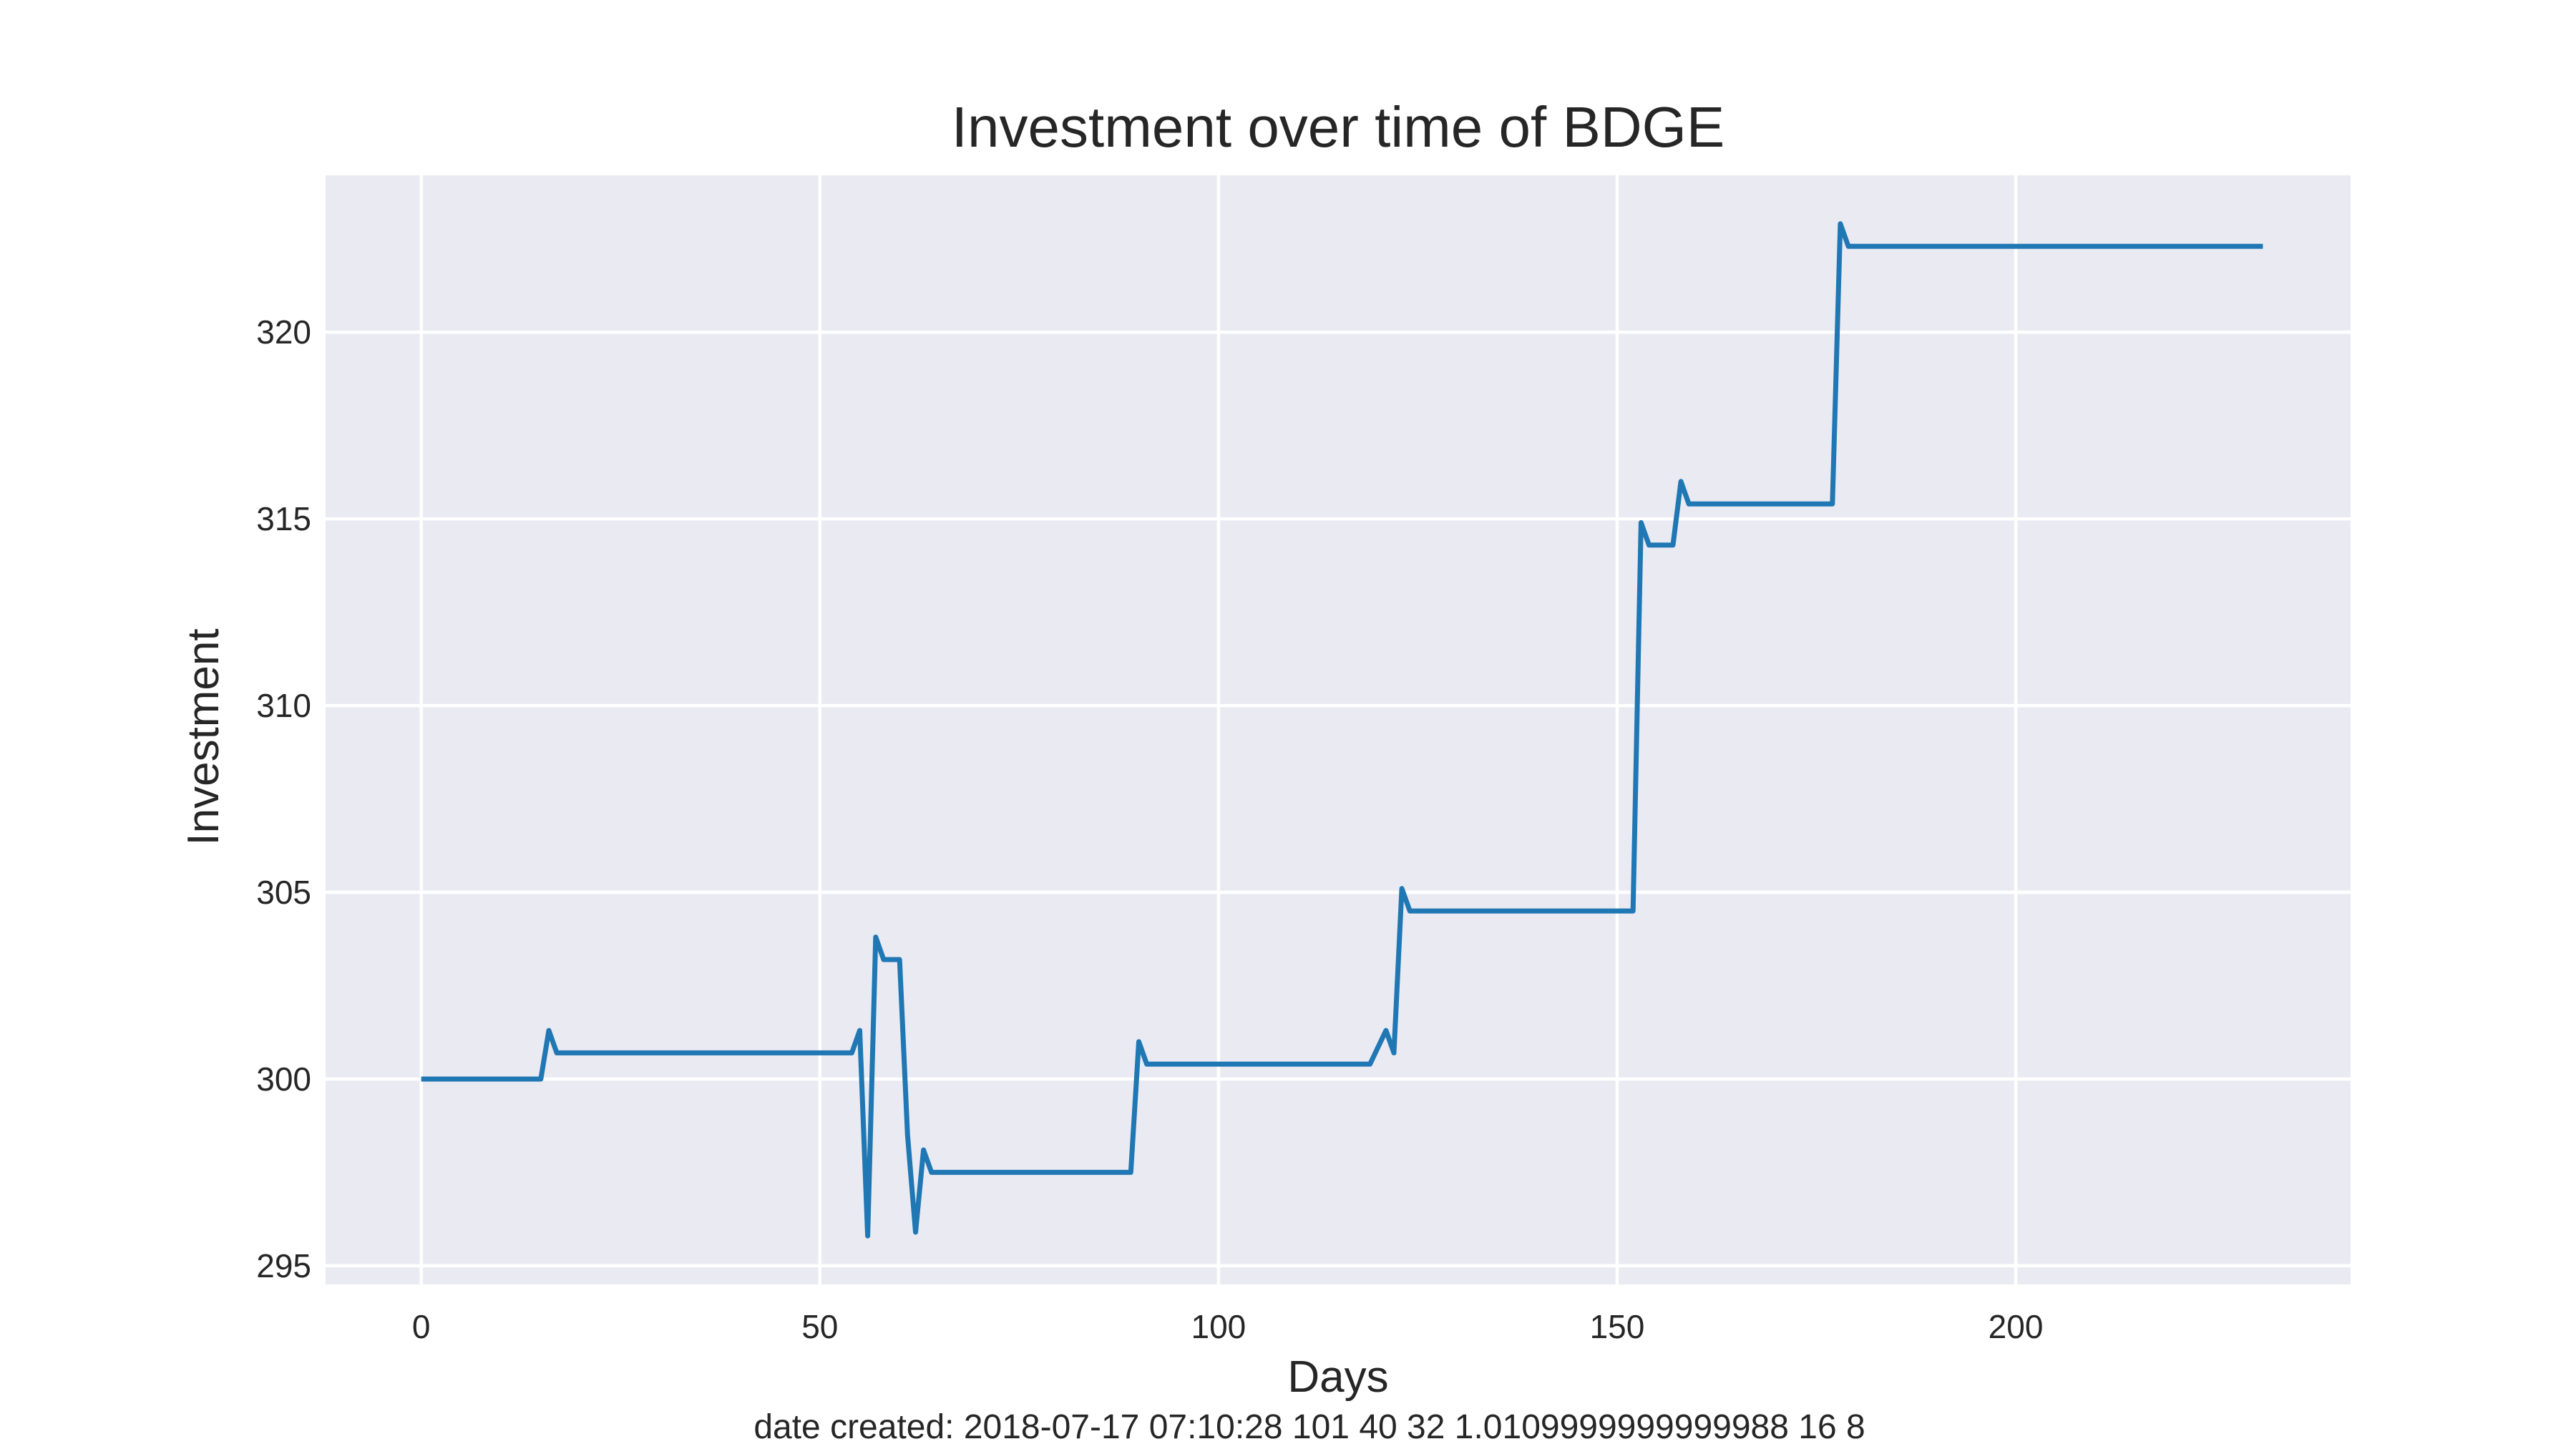  What do you see at coordinates (203, 736) in the screenshot?
I see `y-axis-label: Investment` at bounding box center [203, 736].